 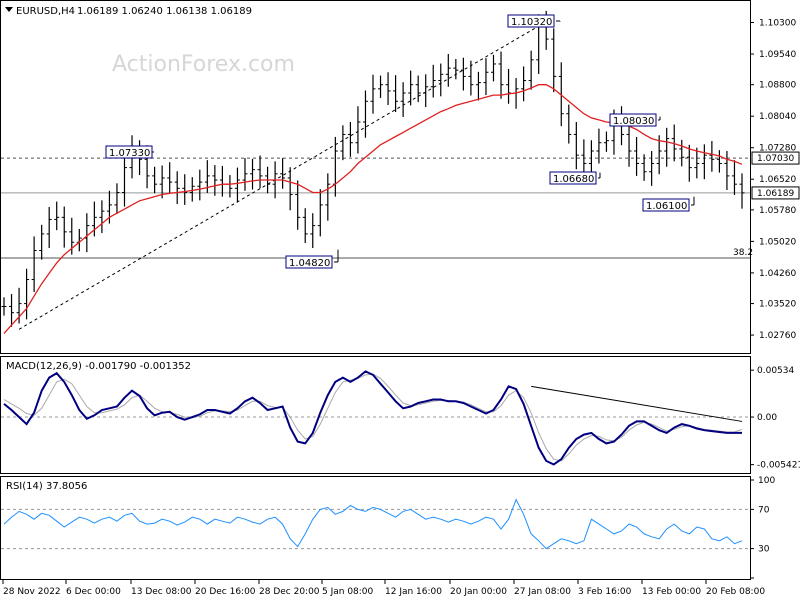 I want to click on ohlc-values: 1.06189 1.06240 1.06138 1.06189, so click(x=164, y=11).